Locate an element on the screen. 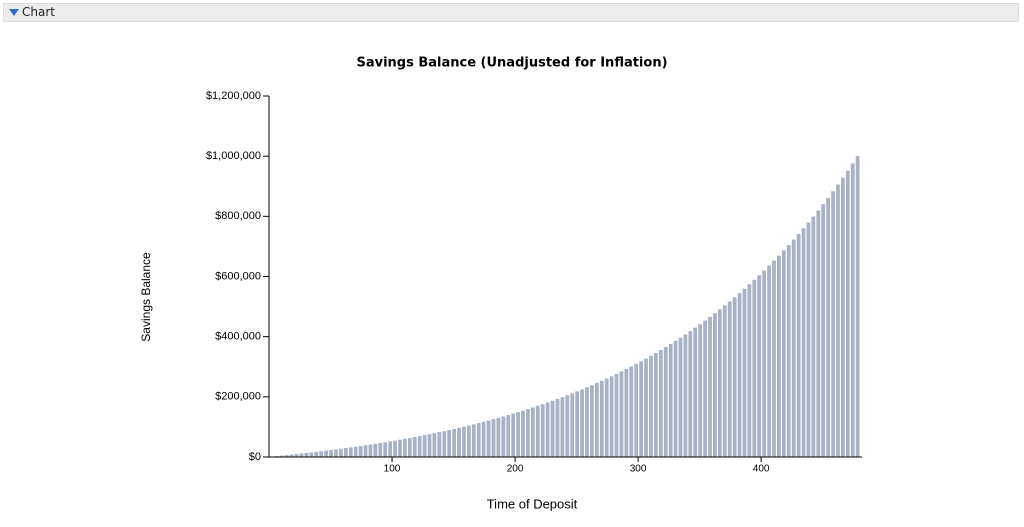  y-tick-label: $600,000 is located at coordinates (238, 276).